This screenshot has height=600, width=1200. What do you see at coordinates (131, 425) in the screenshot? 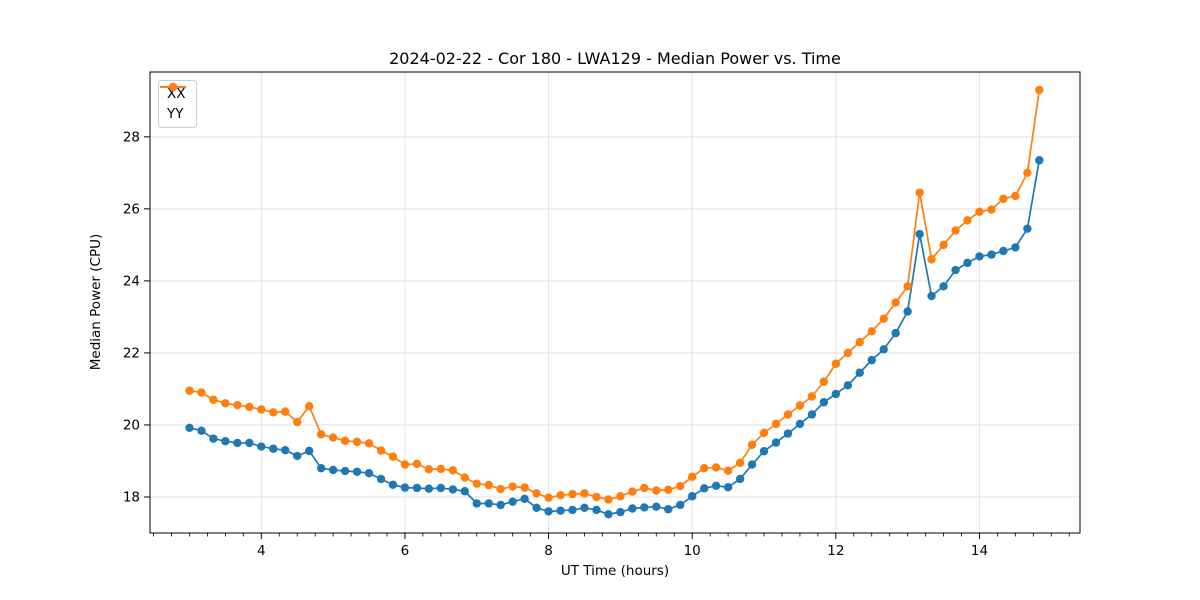
I see `y-tick-label: 20` at bounding box center [131, 425].